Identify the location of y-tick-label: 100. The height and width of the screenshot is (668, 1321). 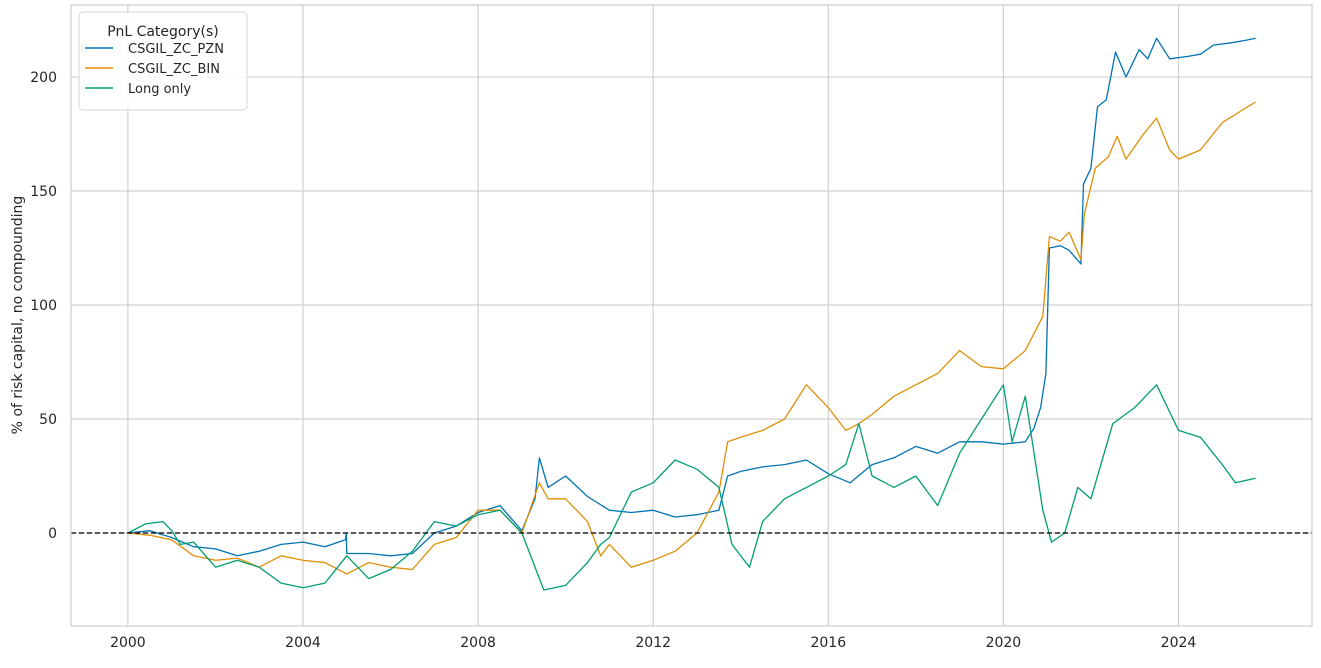
(43, 306).